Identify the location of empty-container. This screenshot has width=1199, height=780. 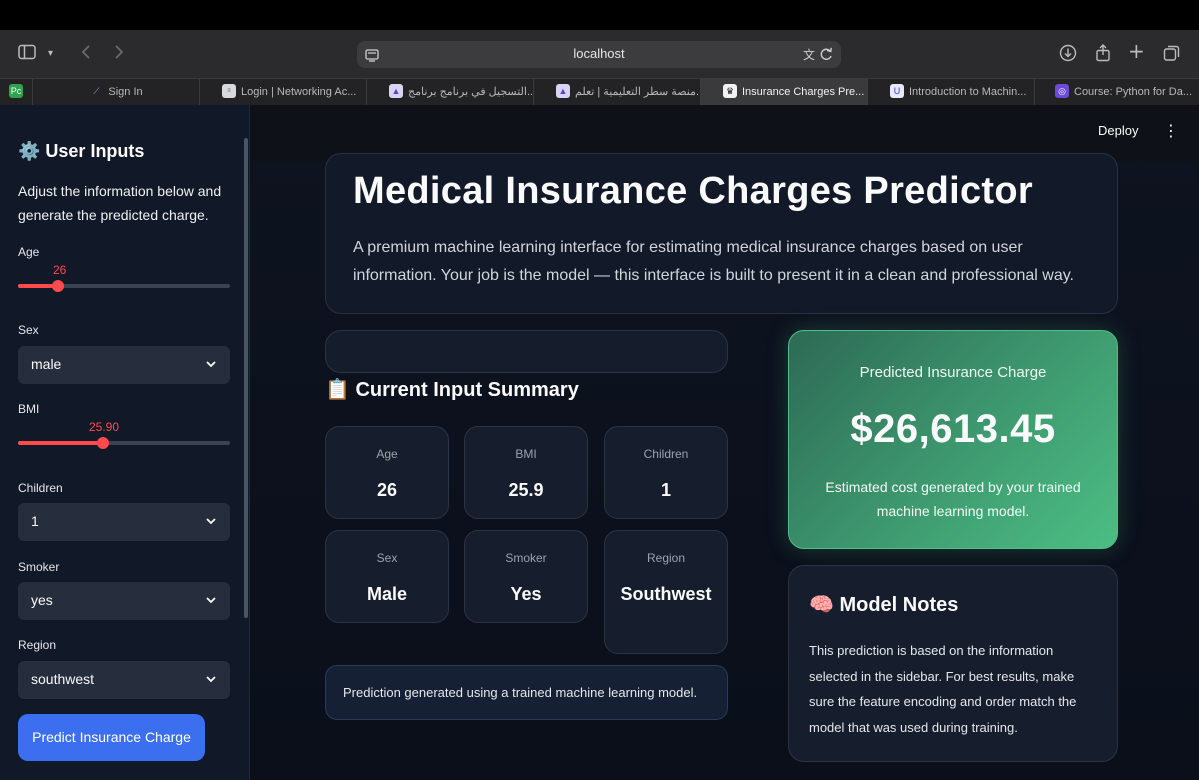
(526, 351).